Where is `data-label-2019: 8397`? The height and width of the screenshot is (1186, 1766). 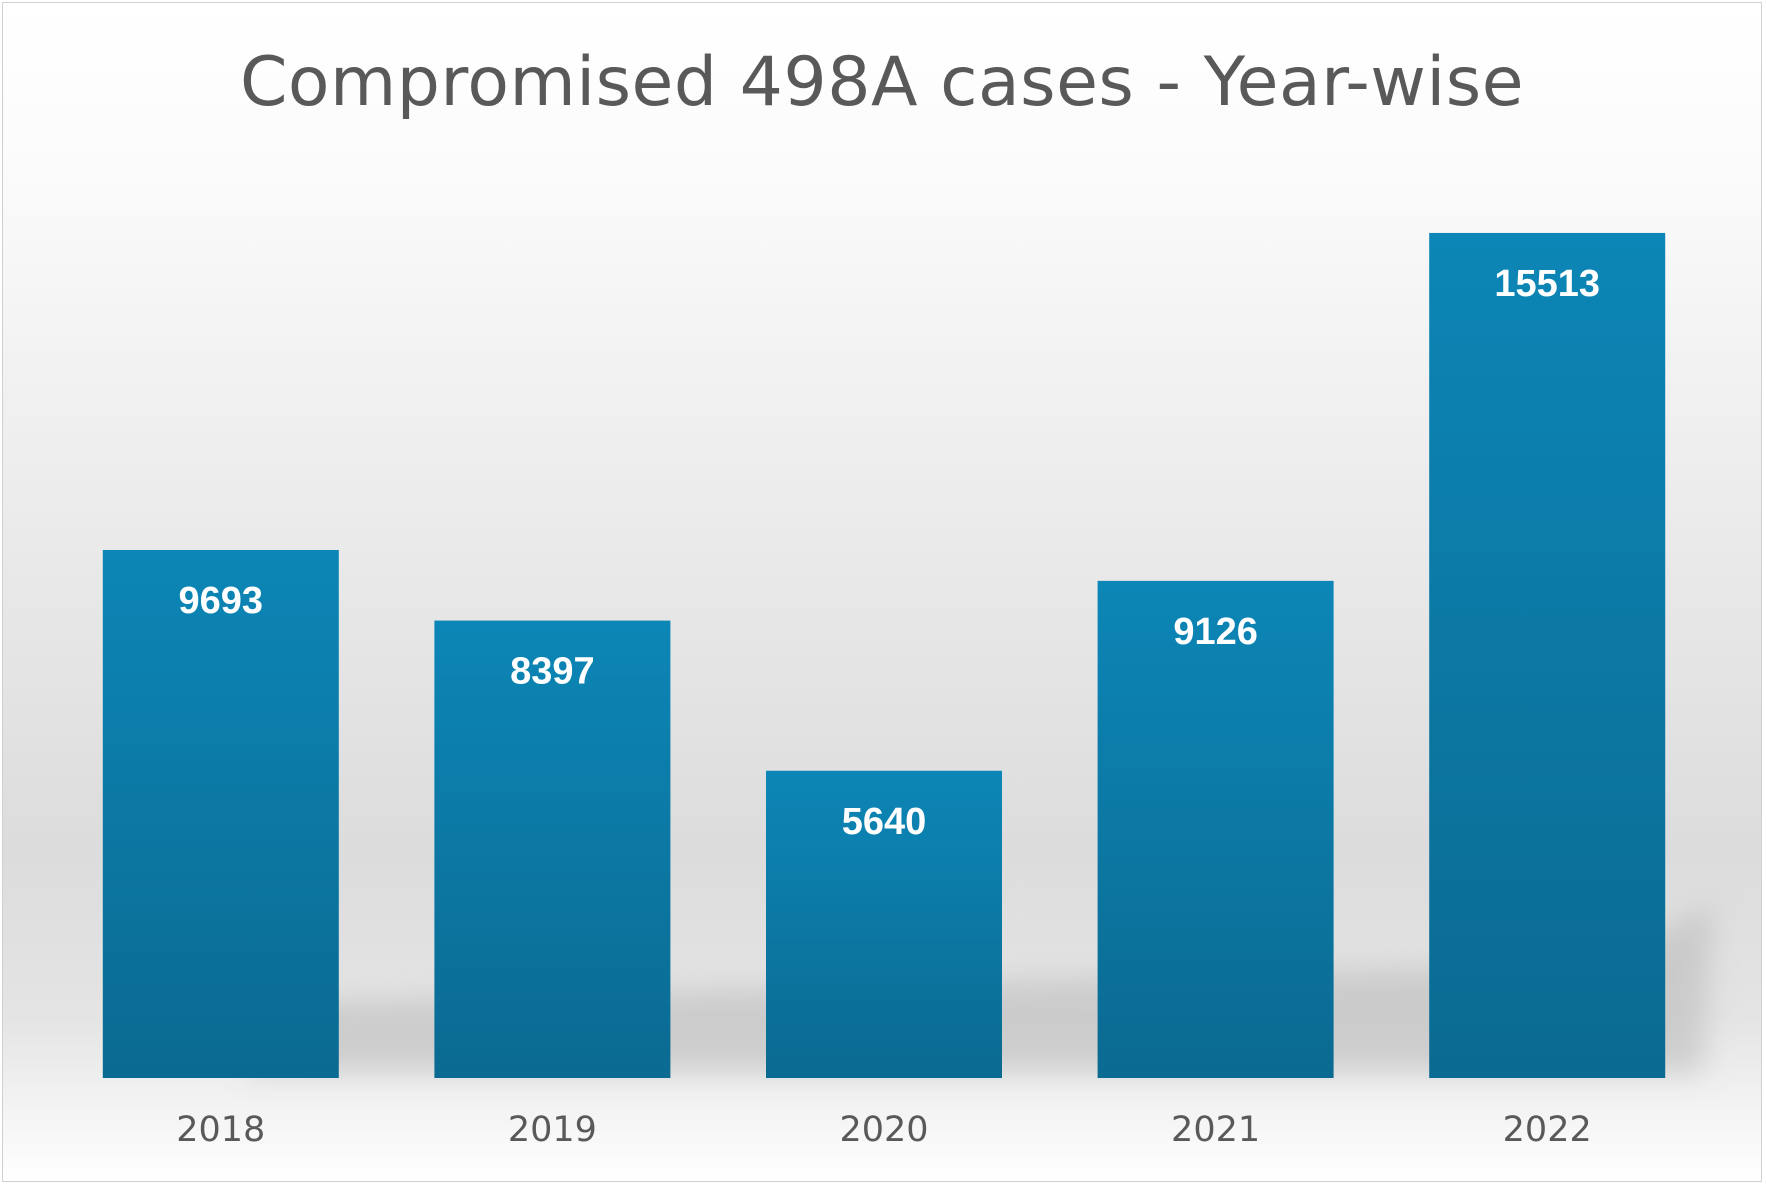 data-label-2019: 8397 is located at coordinates (552, 672).